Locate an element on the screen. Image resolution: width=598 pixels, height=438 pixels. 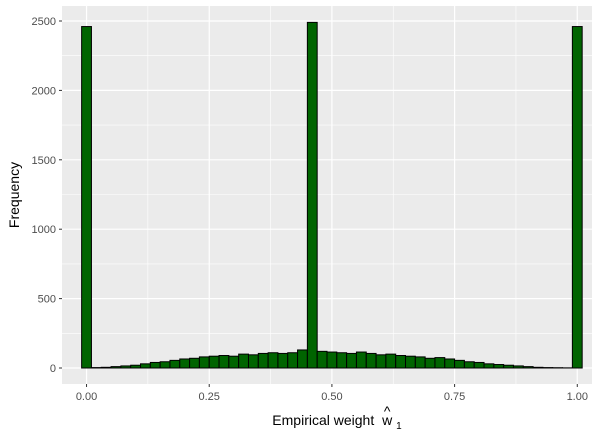
x-axis-ticks: 0.00 0.25 0.50 0.75 1.00 is located at coordinates (332, 393).